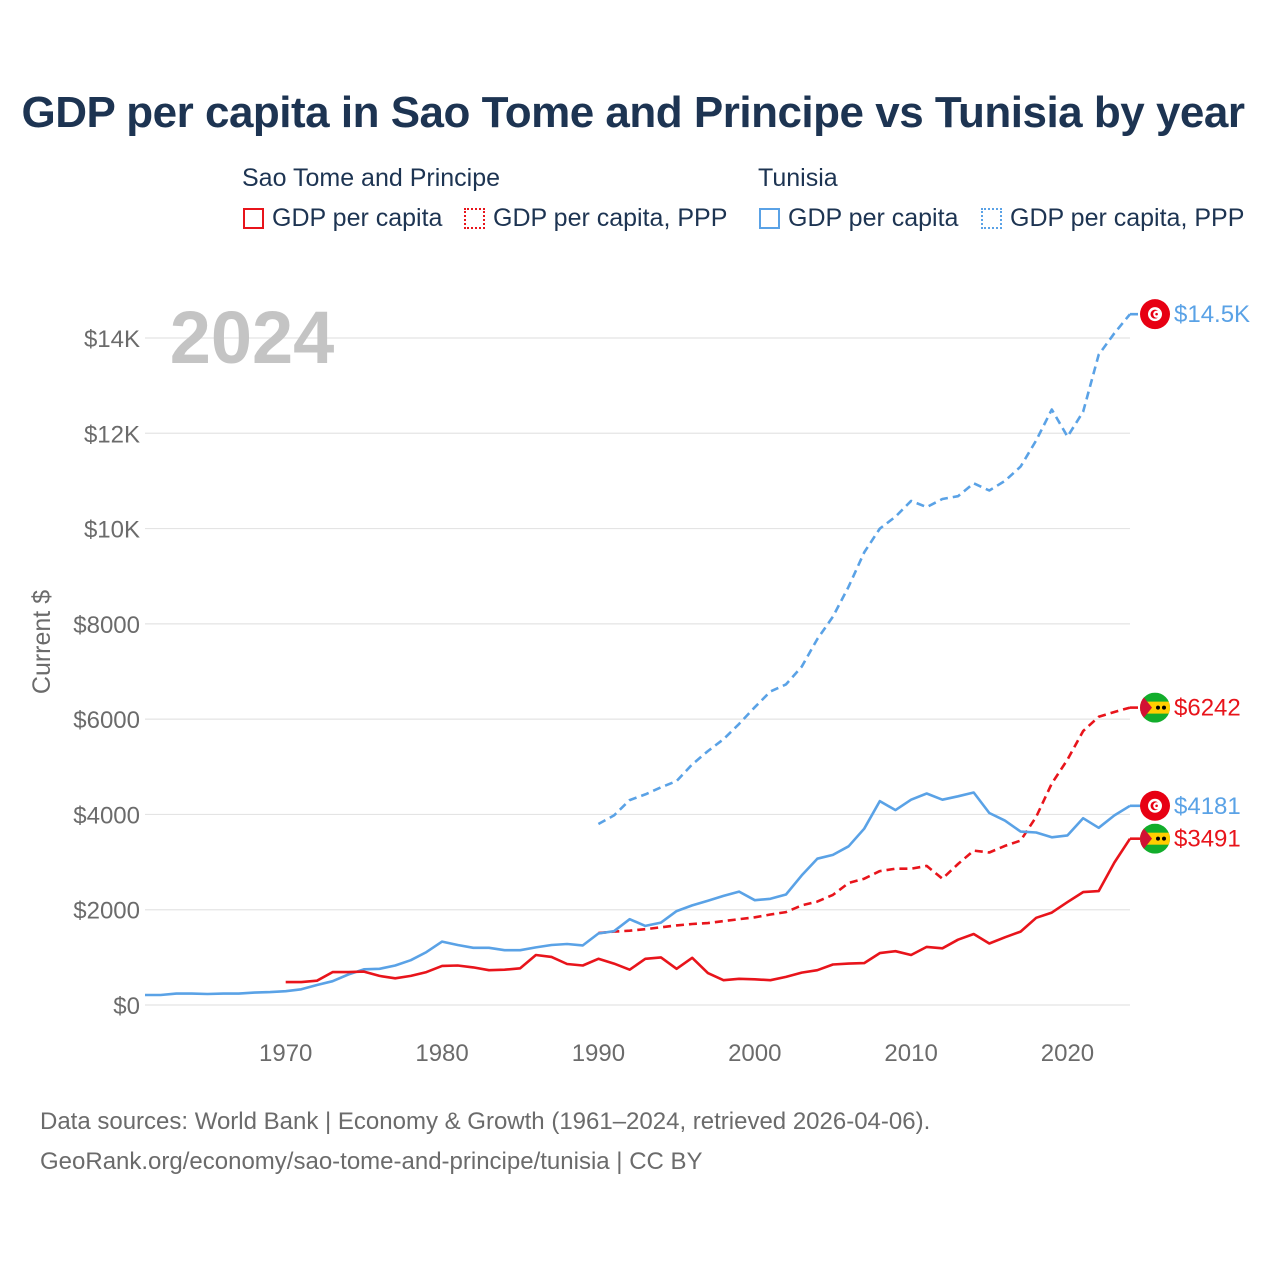 Image resolution: width=1280 pixels, height=1280 pixels. I want to click on y-tick-label: $6000, so click(106, 720).